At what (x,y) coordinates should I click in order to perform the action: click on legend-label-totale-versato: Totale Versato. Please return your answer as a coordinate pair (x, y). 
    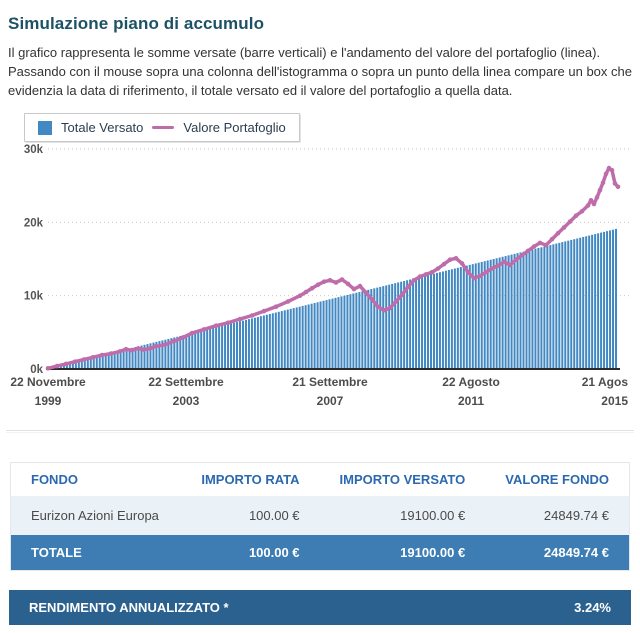
    Looking at the image, I should click on (102, 127).